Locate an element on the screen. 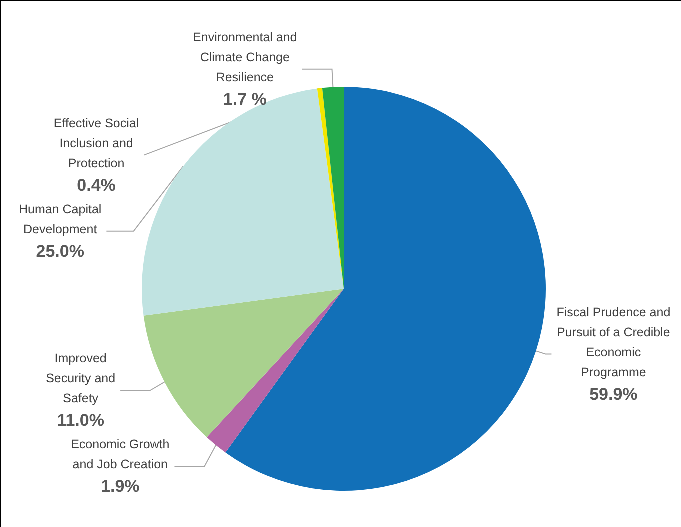 The width and height of the screenshot is (681, 527). data-label: 25.0% is located at coordinates (60, 251).